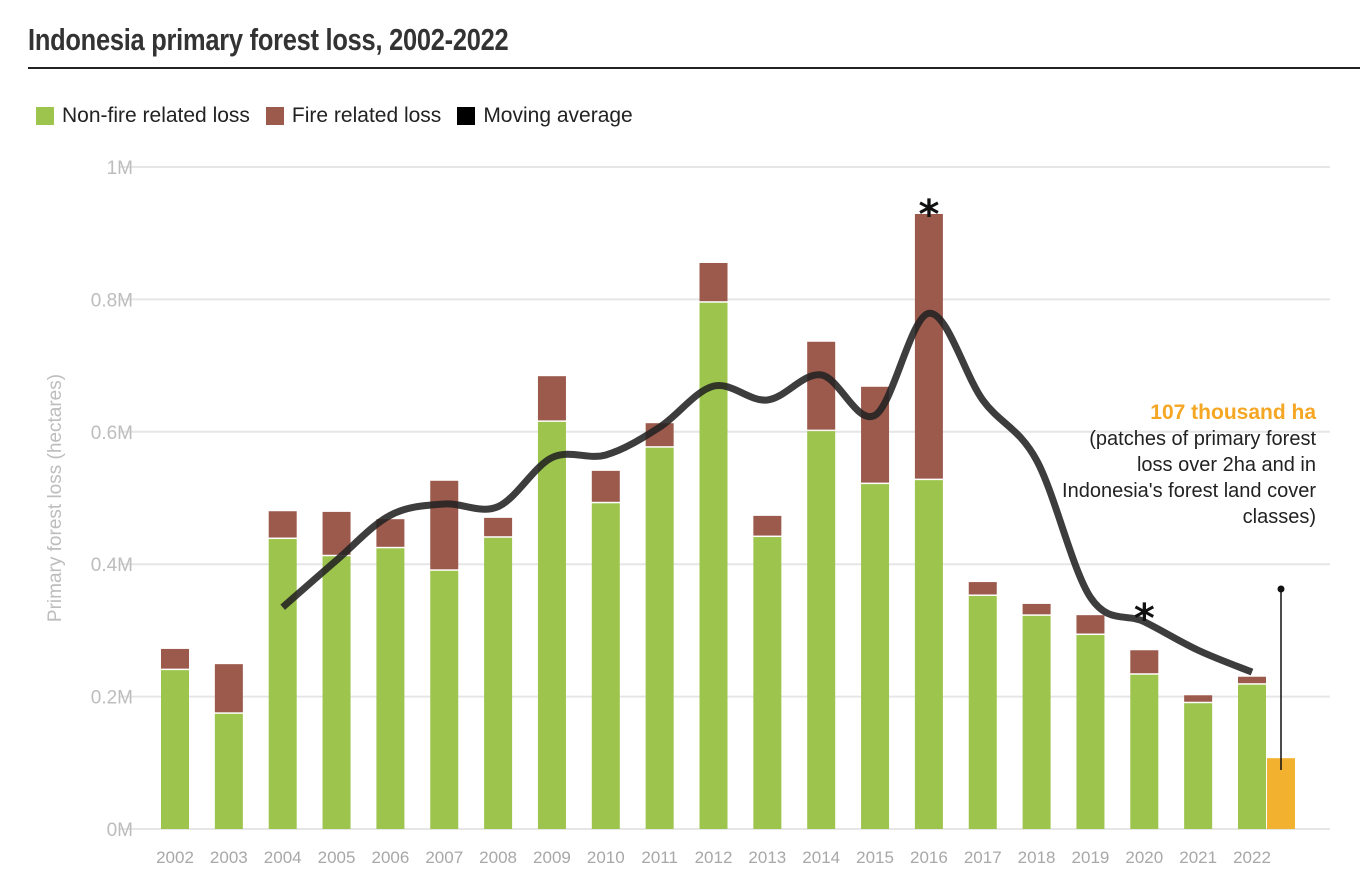 This screenshot has height=880, width=1360. I want to click on x-tick-label: 2007, so click(444, 857).